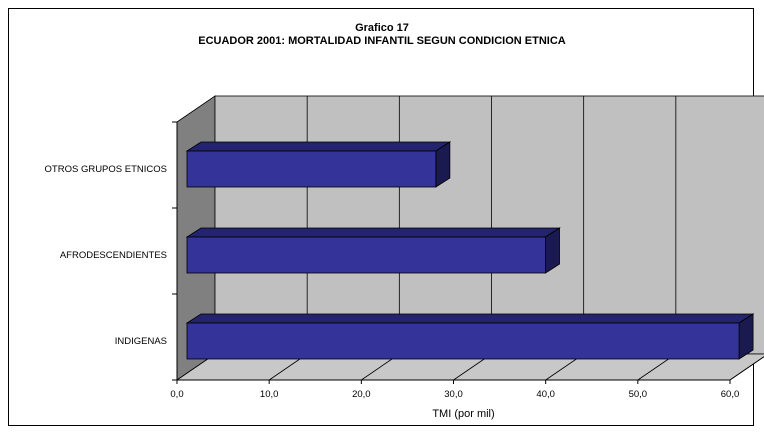  Describe the element at coordinates (463, 414) in the screenshot. I see `x-axis-label: TMI (por mil)` at that location.